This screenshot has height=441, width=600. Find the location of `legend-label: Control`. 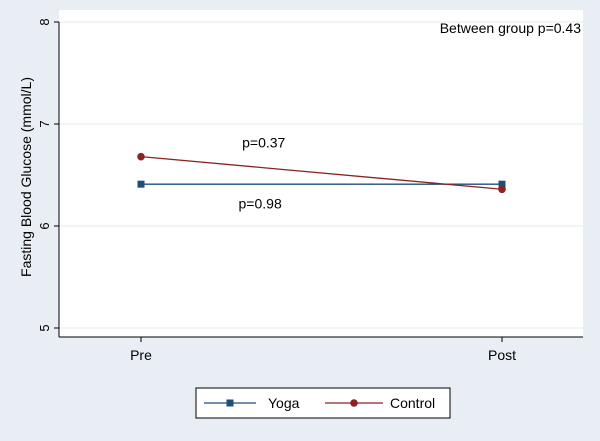

legend-label: Control is located at coordinates (412, 403).